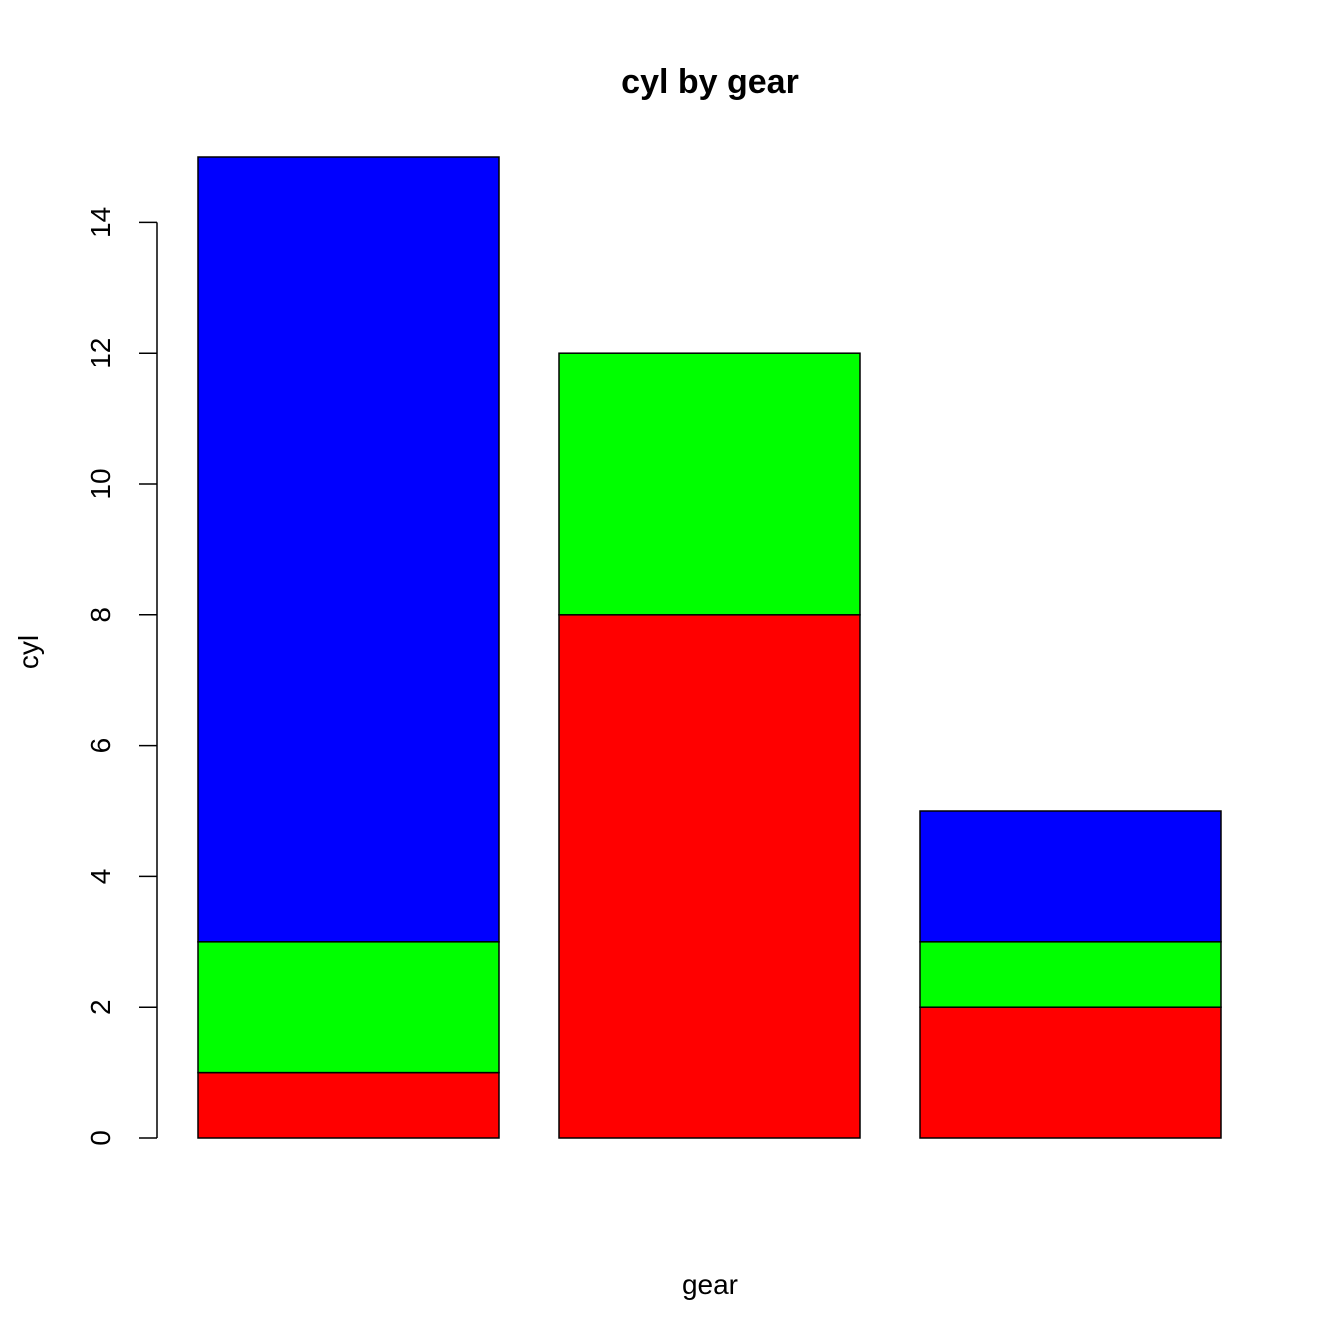  Describe the element at coordinates (710, 82) in the screenshot. I see `chart-title: cyl by gear` at that location.